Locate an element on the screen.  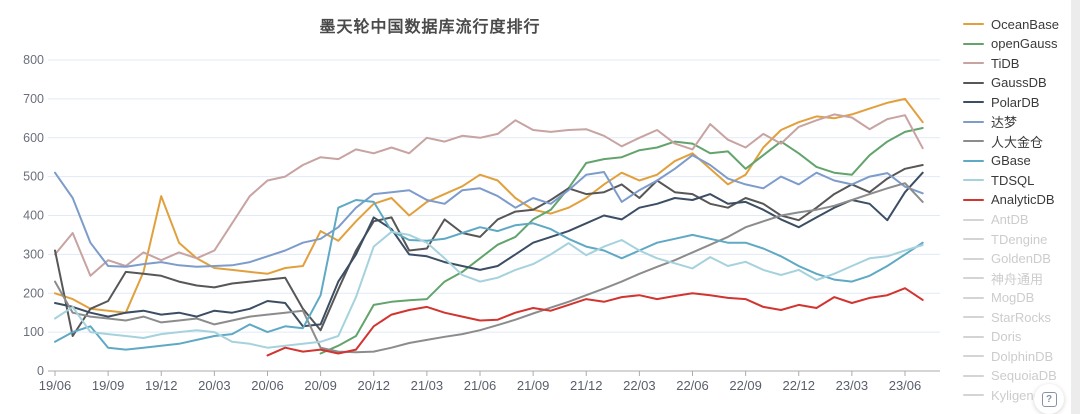
legend-item-TDengine: TDengine is located at coordinates (1005, 239).